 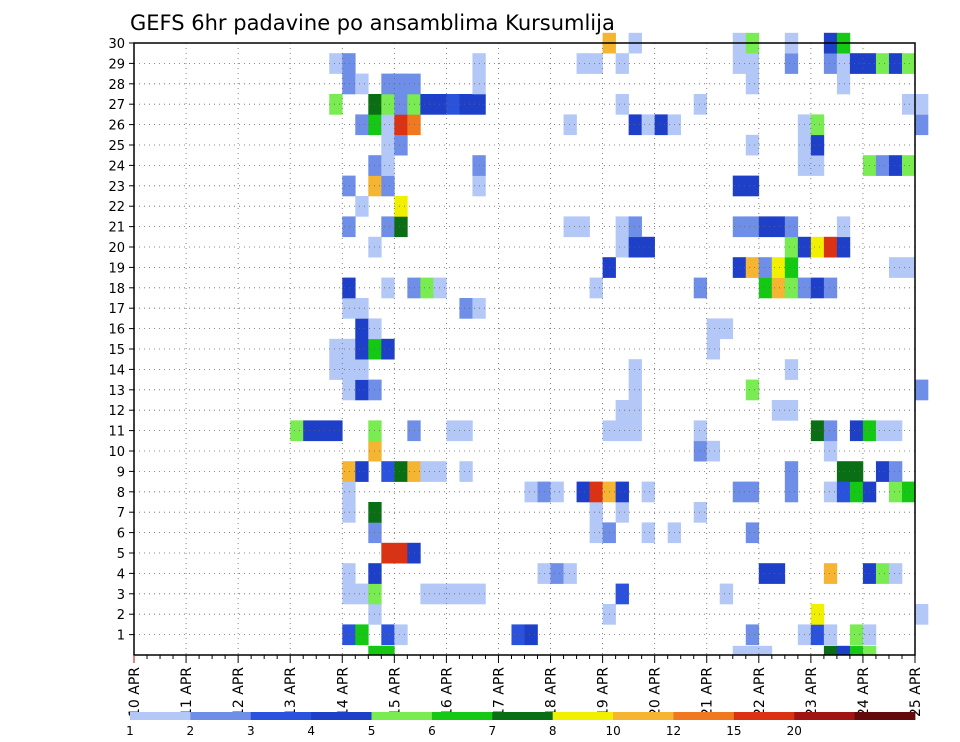 I want to click on y-tick-label: 17, so click(x=116, y=309).